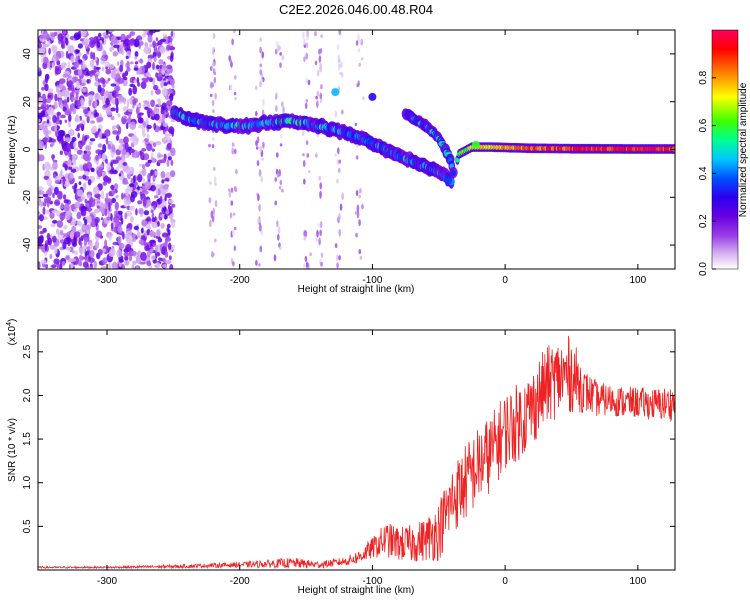  I want to click on figure-title: C2E2.2026.046.00.48.R04, so click(356, 9).